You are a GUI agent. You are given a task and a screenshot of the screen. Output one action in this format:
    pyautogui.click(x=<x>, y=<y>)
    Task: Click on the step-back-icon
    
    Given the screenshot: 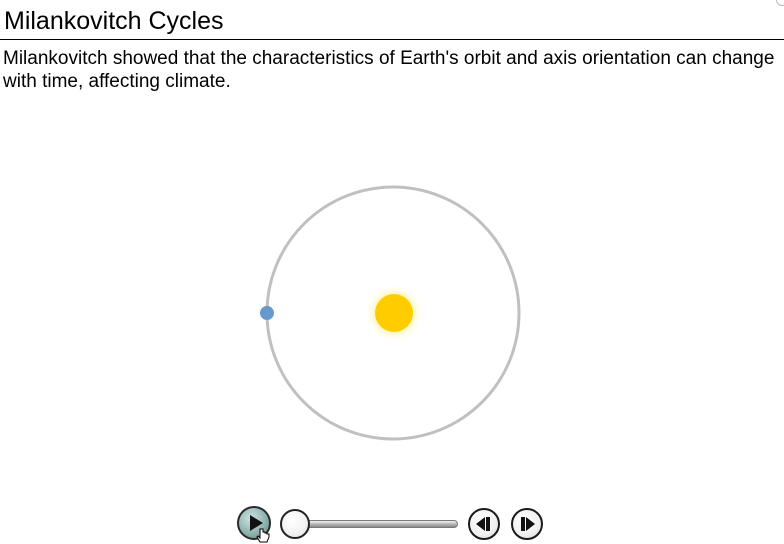 What is the action you would take?
    pyautogui.click(x=483, y=524)
    